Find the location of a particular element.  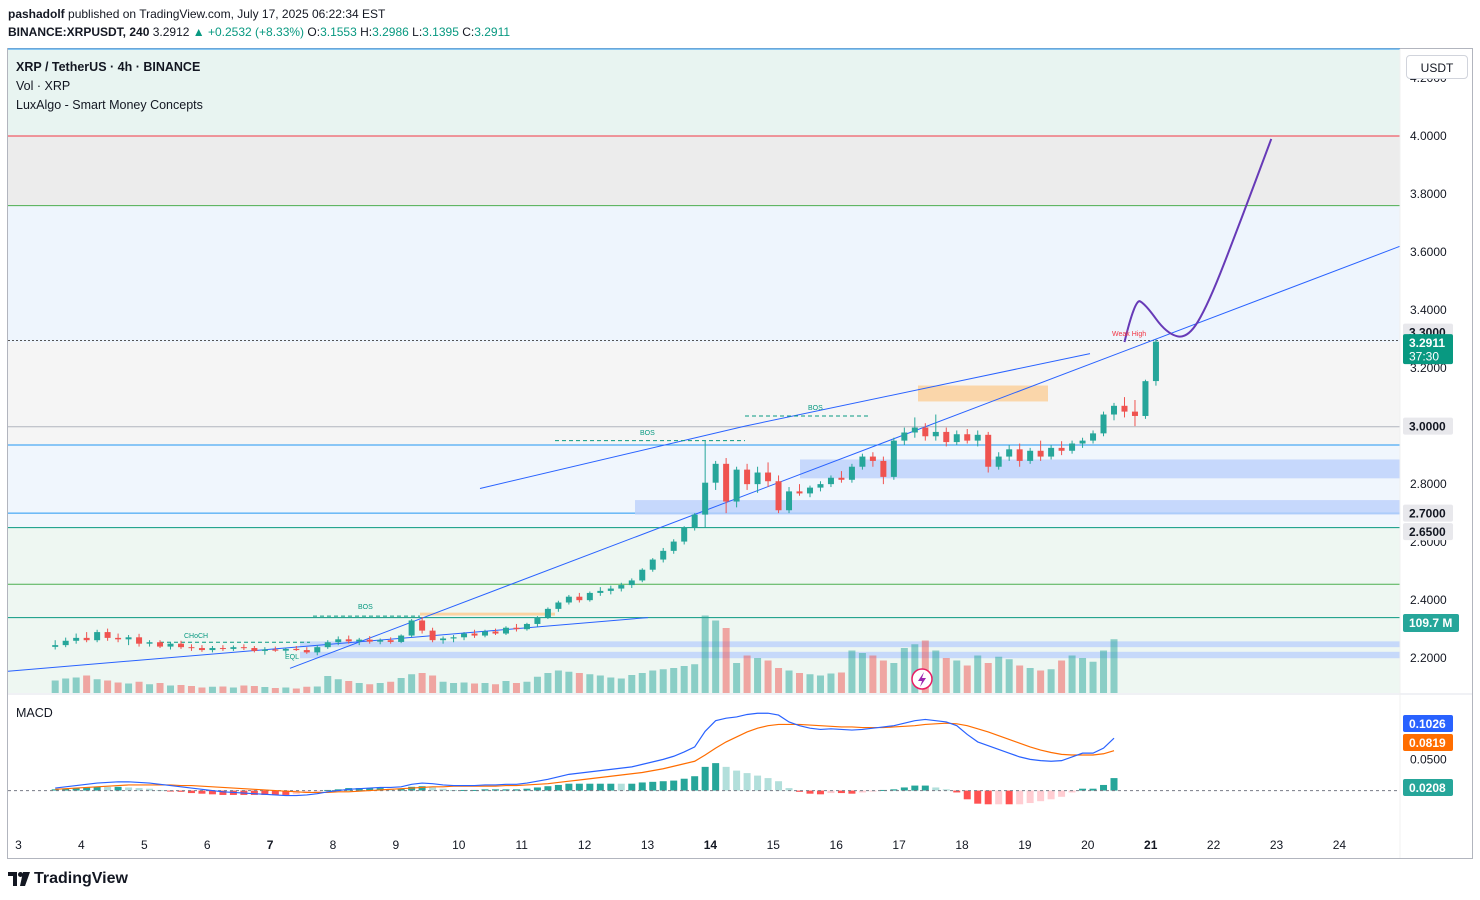

time-axis-tick: 11 is located at coordinates (521, 845).